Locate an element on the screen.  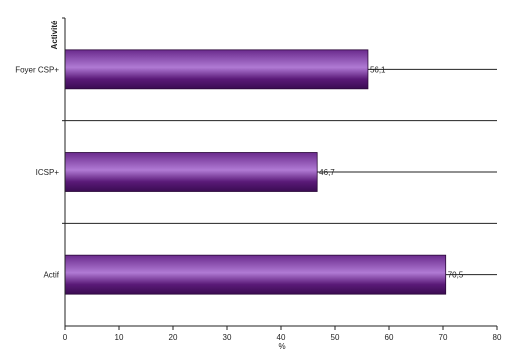
x-tick-label: 0 is located at coordinates (65, 337).